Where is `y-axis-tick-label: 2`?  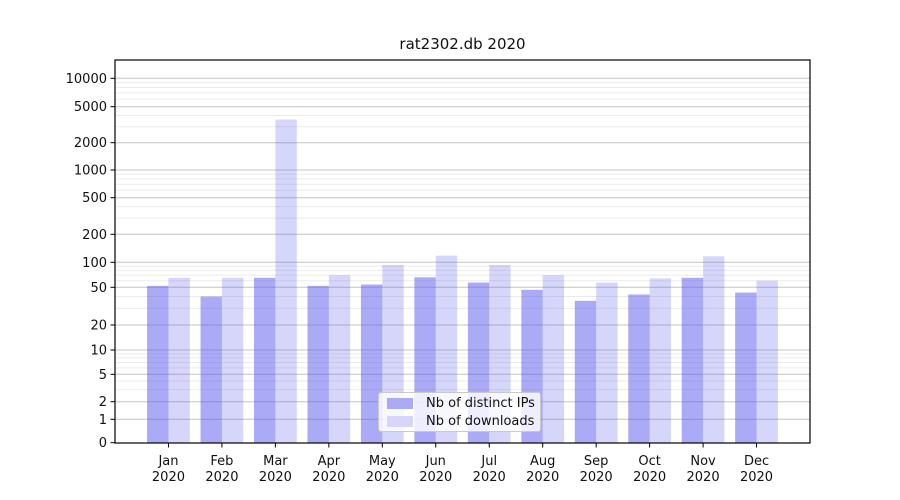 y-axis-tick-label: 2 is located at coordinates (103, 402).